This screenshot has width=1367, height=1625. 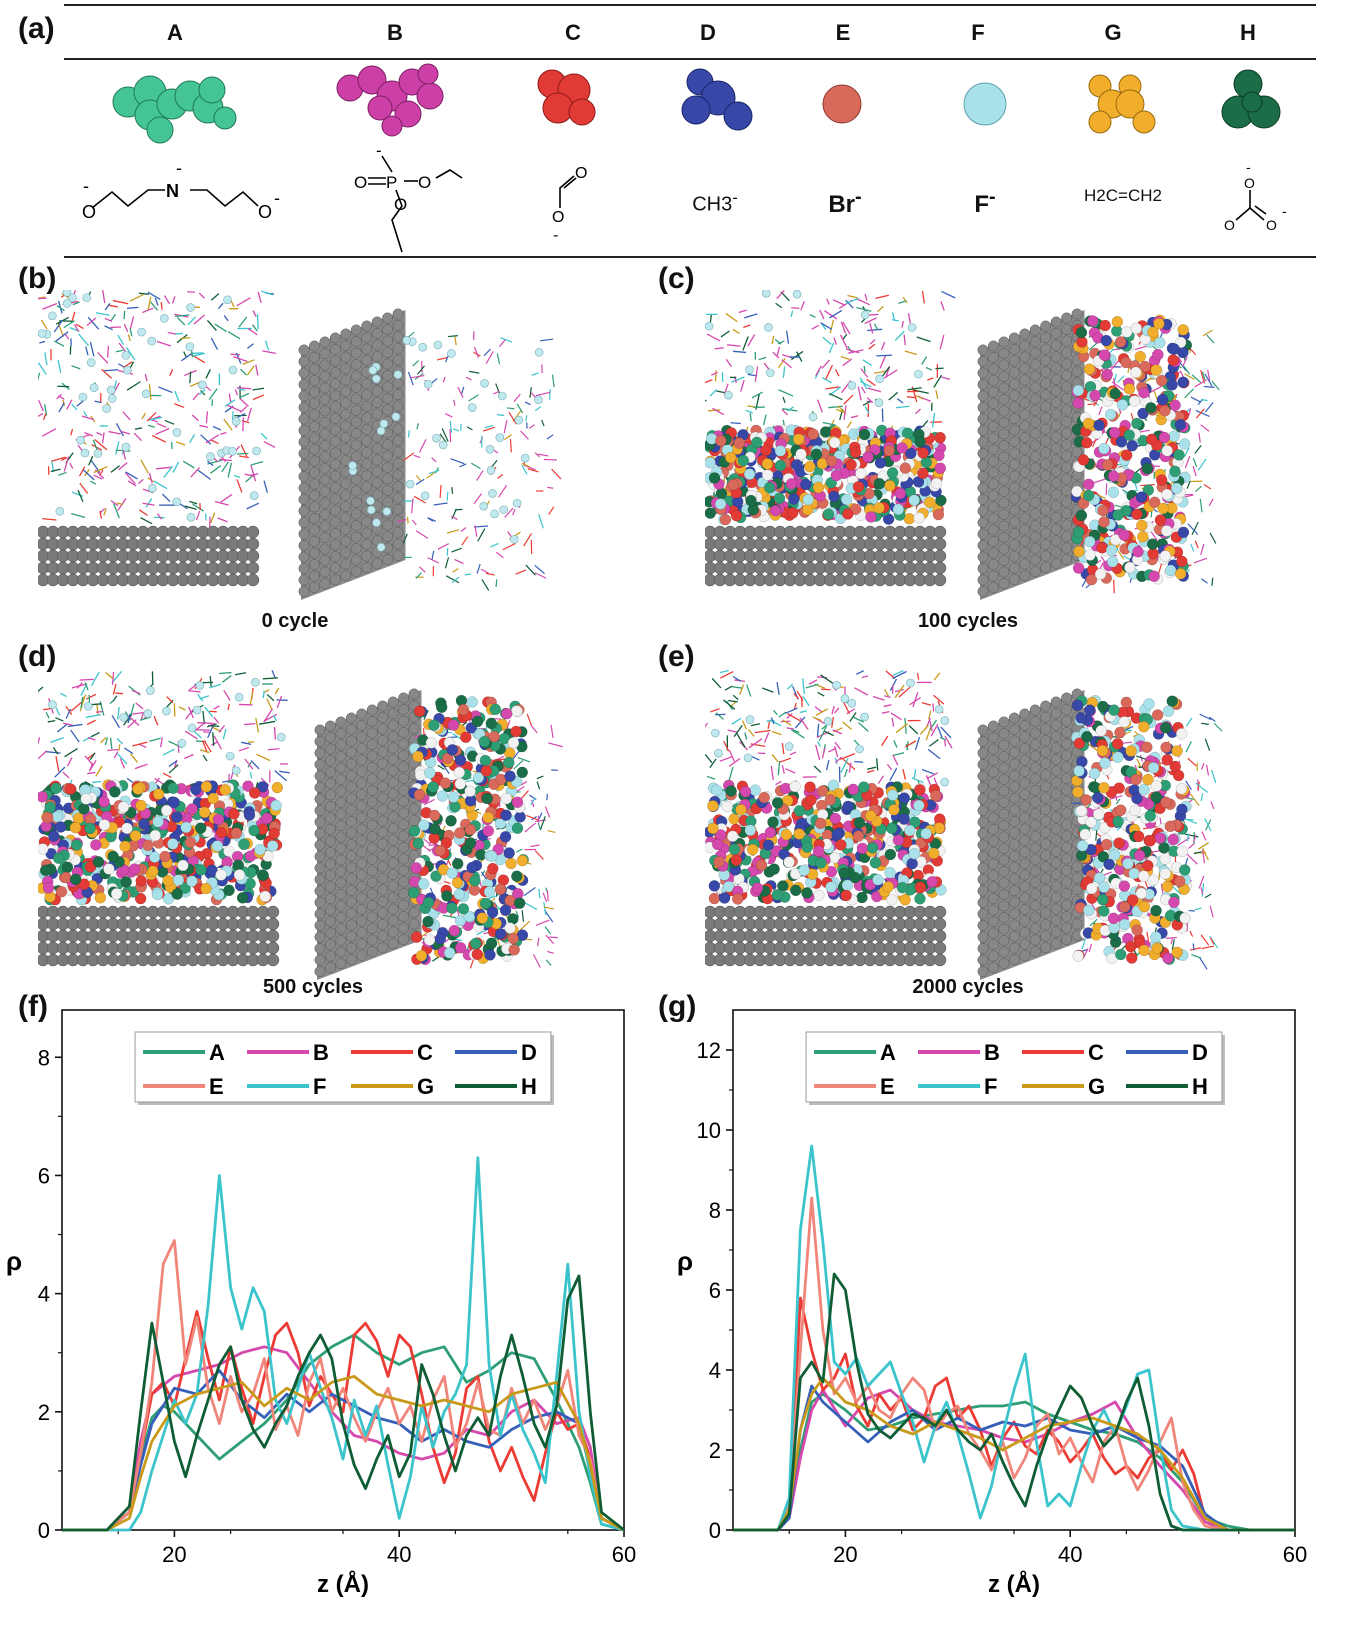 What do you see at coordinates (715, 1290) in the screenshot?
I see `y-tick-label: 6` at bounding box center [715, 1290].